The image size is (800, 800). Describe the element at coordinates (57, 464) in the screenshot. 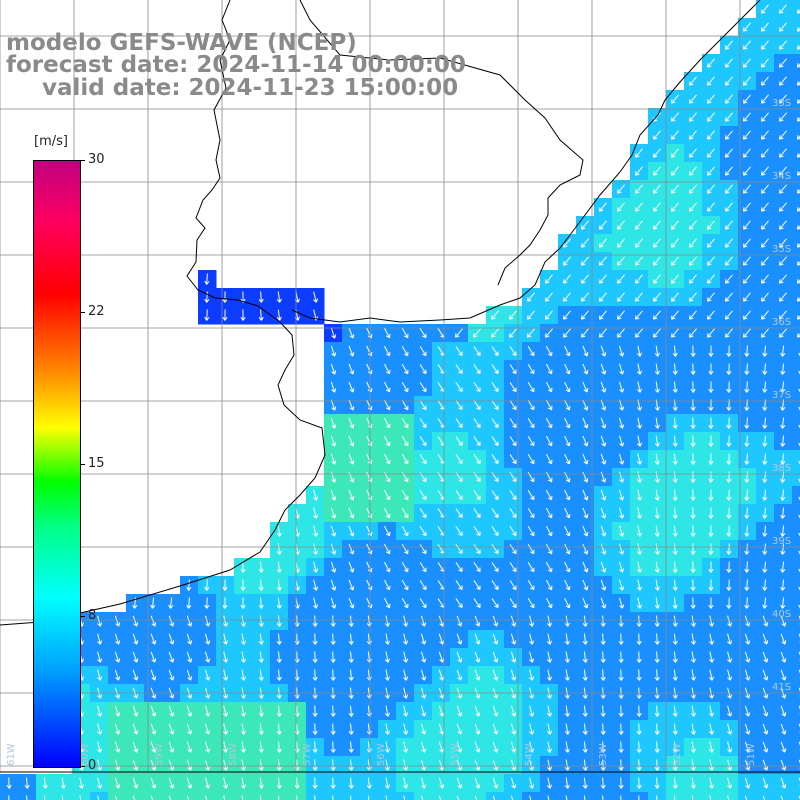

I see `colorbar` at that location.